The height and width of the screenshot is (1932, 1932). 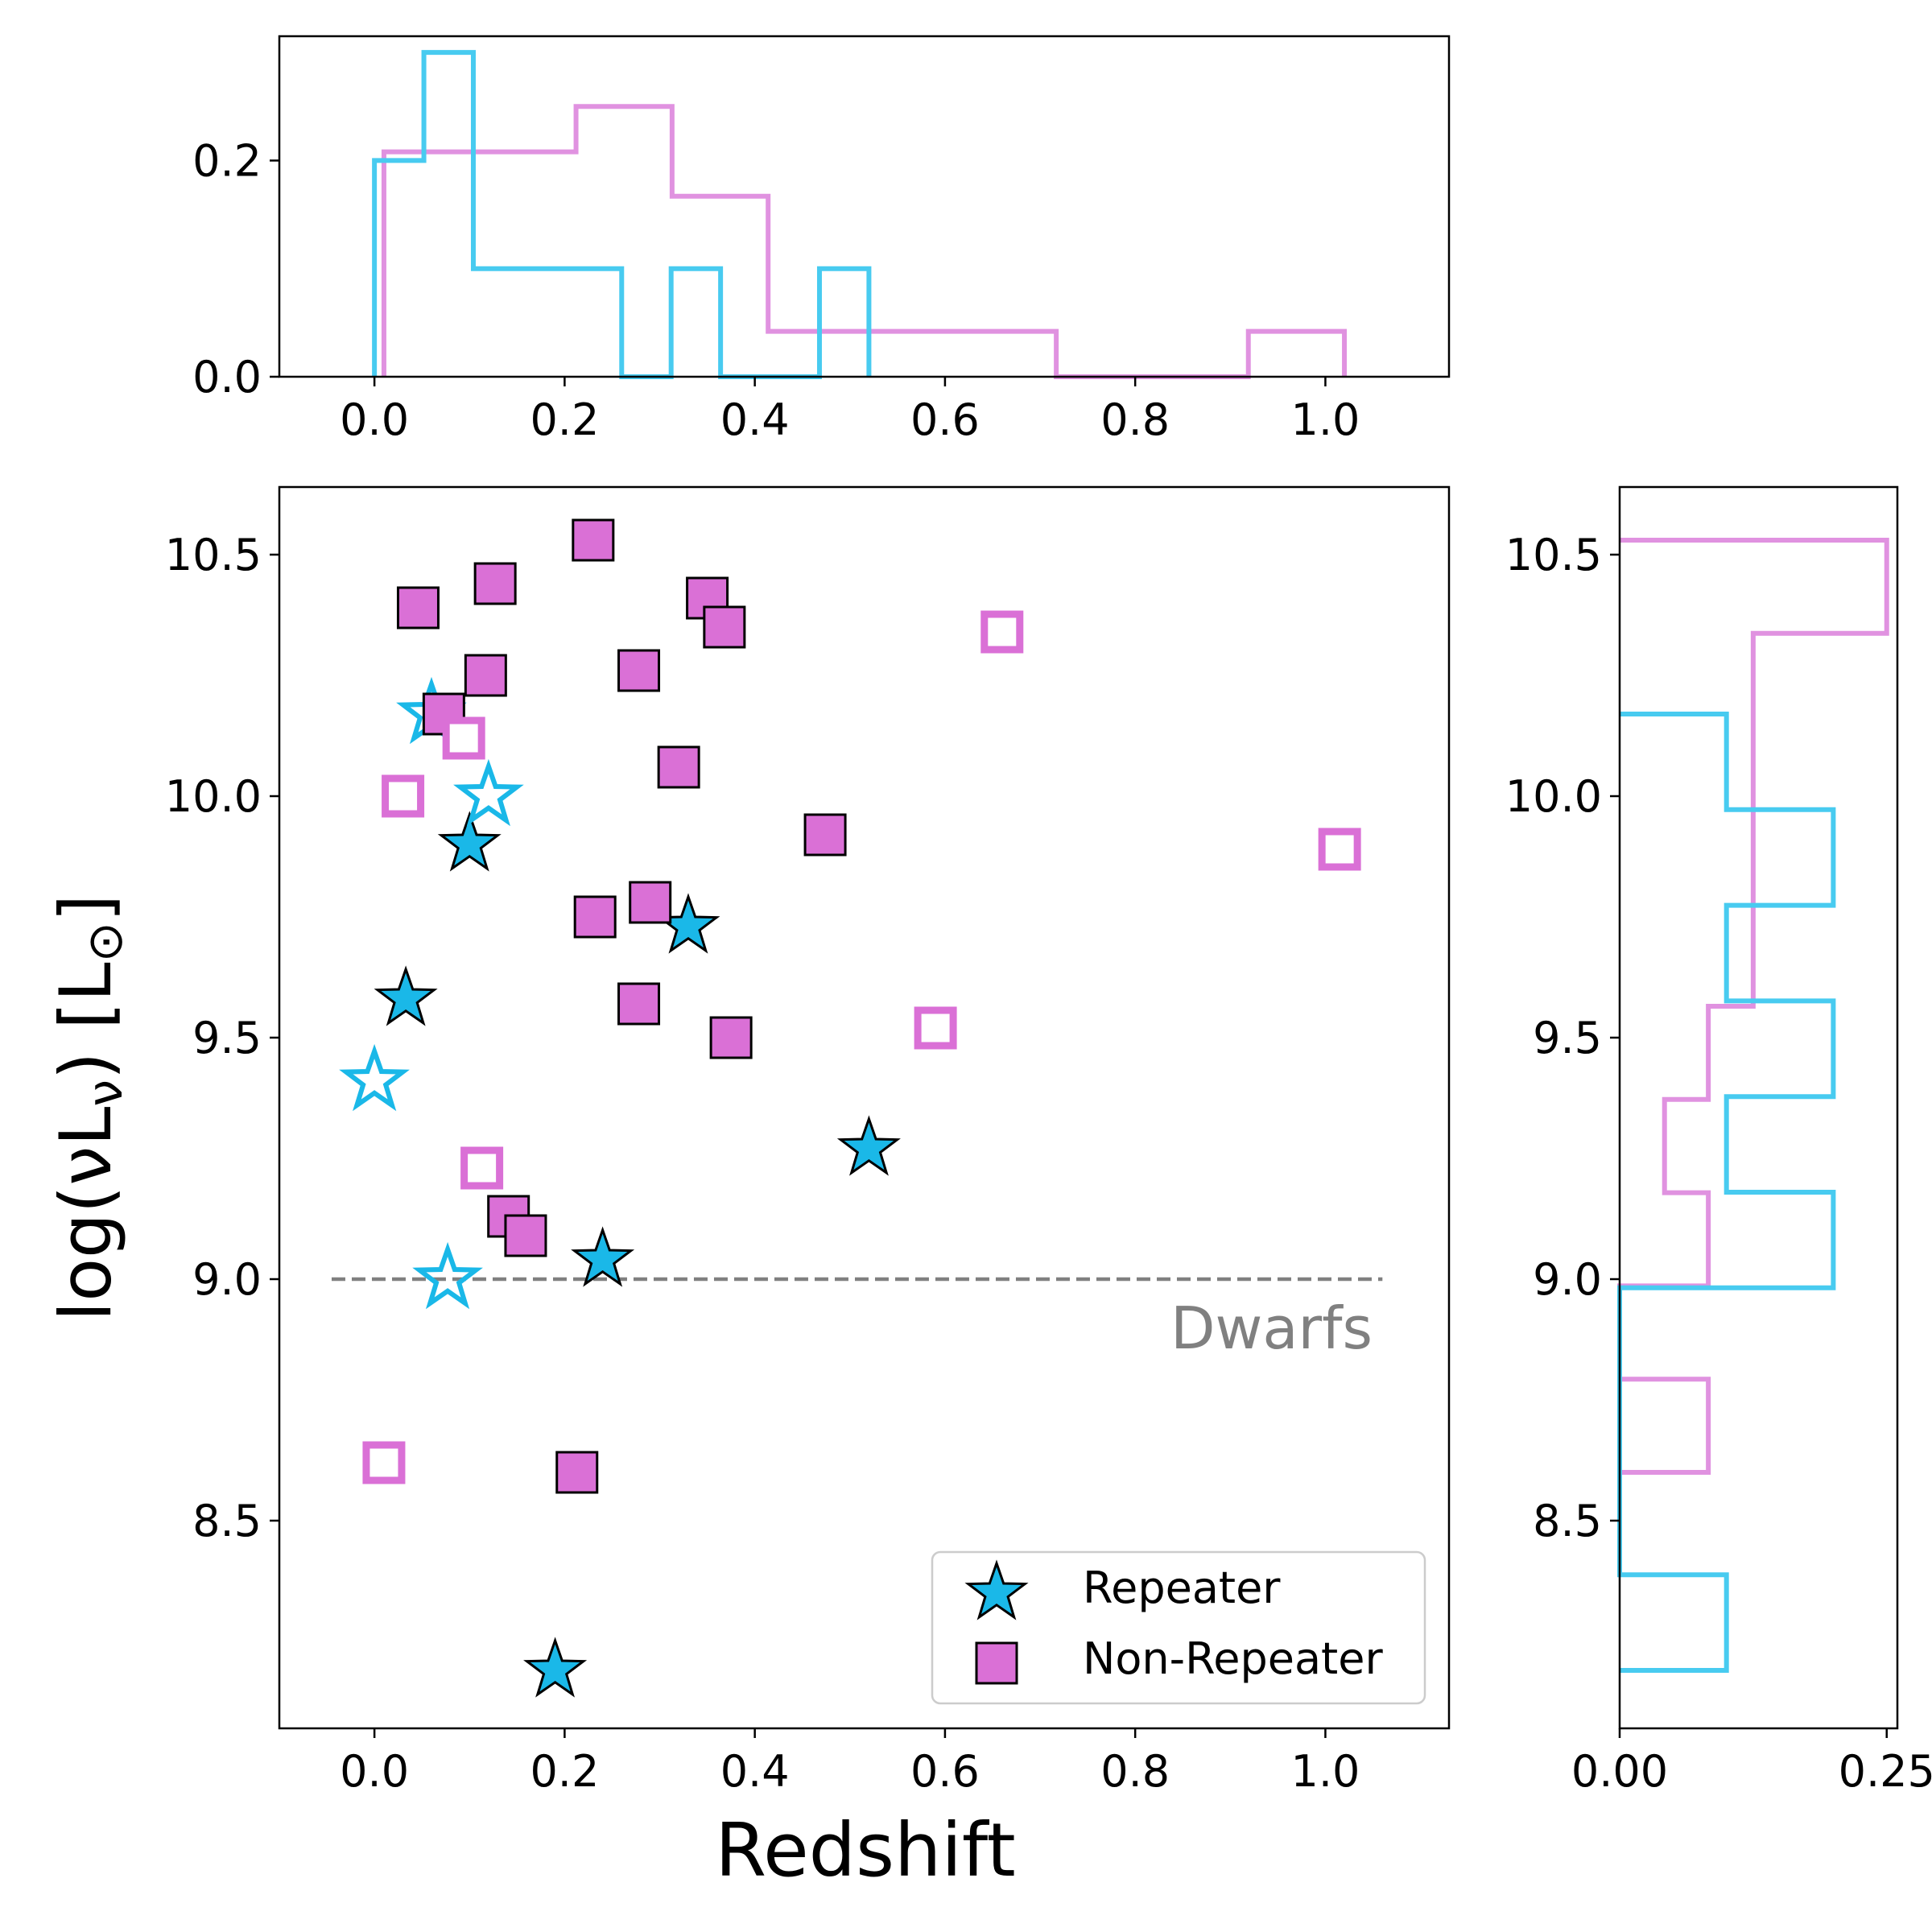 What do you see at coordinates (945, 419) in the screenshot?
I see `top-x-tick-label: 0.6` at bounding box center [945, 419].